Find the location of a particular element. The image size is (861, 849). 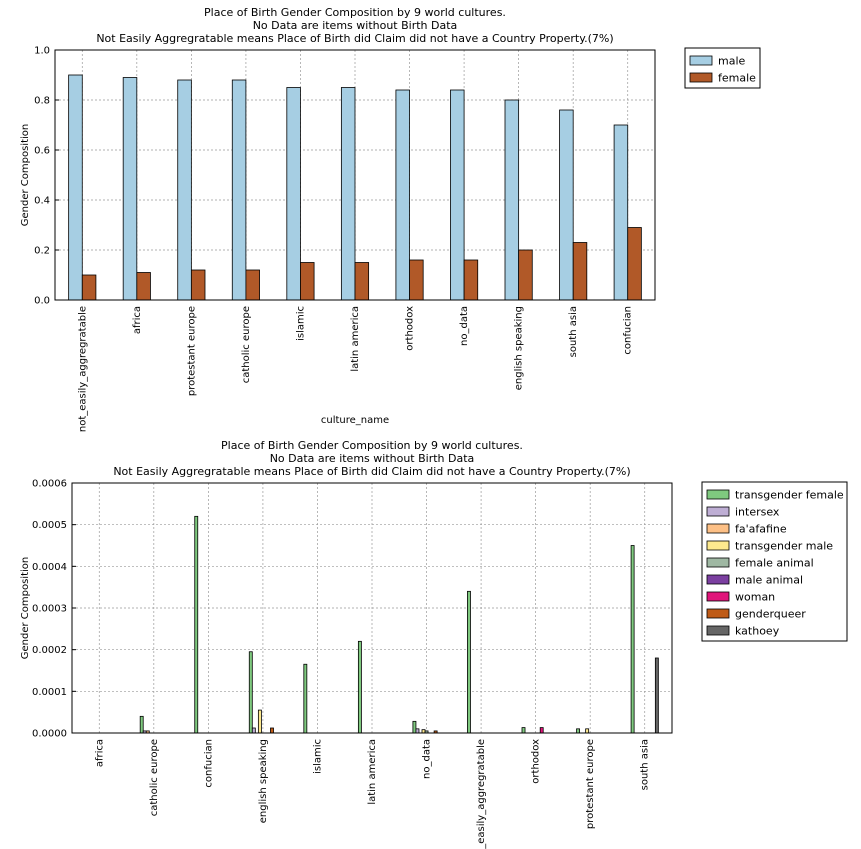

y-tick-label: 0.0002 is located at coordinates (49, 650).